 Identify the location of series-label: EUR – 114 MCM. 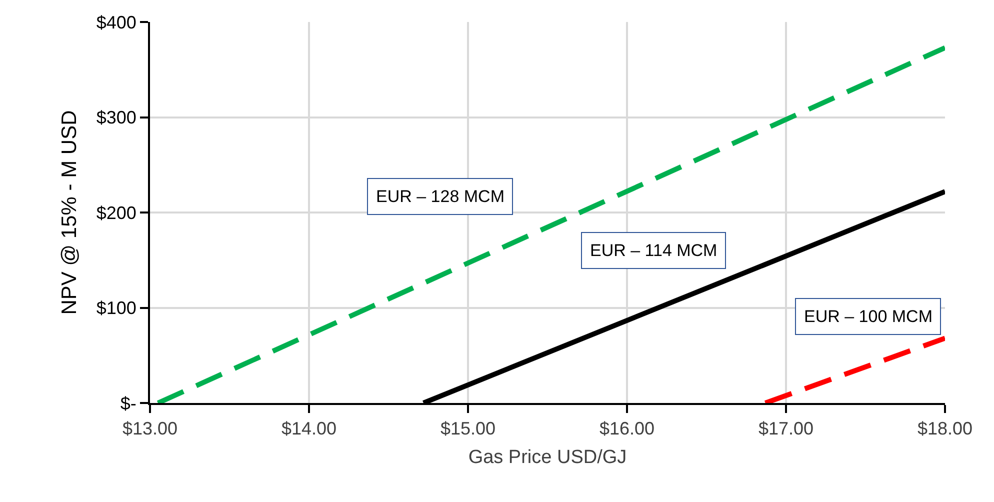
(654, 250).